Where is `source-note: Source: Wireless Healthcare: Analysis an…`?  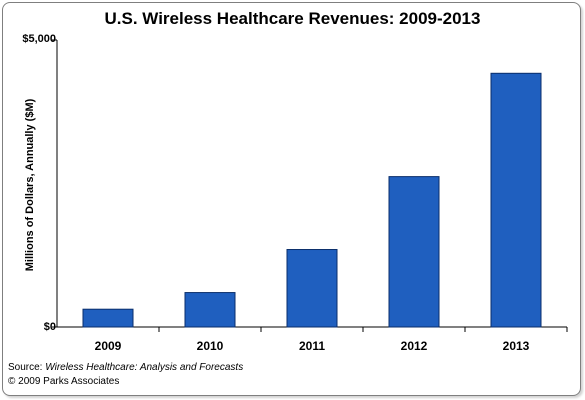
source-note: Source: Wireless Healthcare: Analysis an… is located at coordinates (125, 367).